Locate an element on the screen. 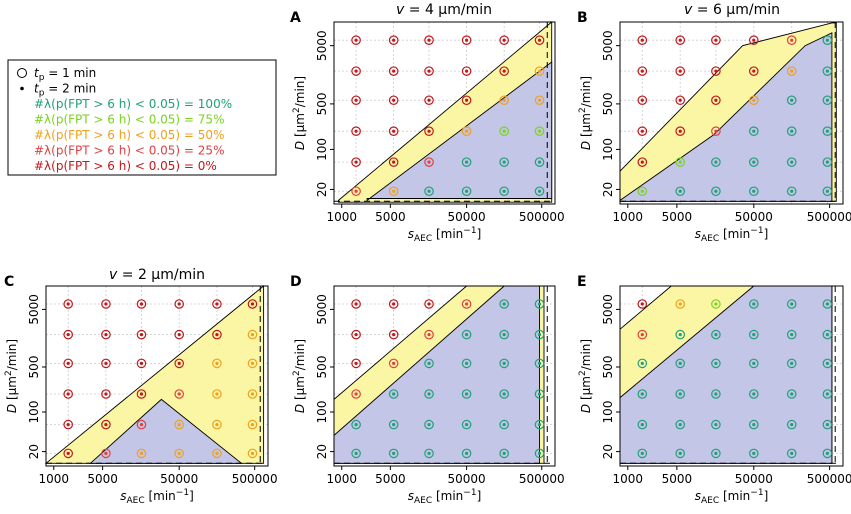 Image resolution: width=851 pixels, height=514 pixels. panel-title: v = 4 μm/min is located at coordinates (444, 10).